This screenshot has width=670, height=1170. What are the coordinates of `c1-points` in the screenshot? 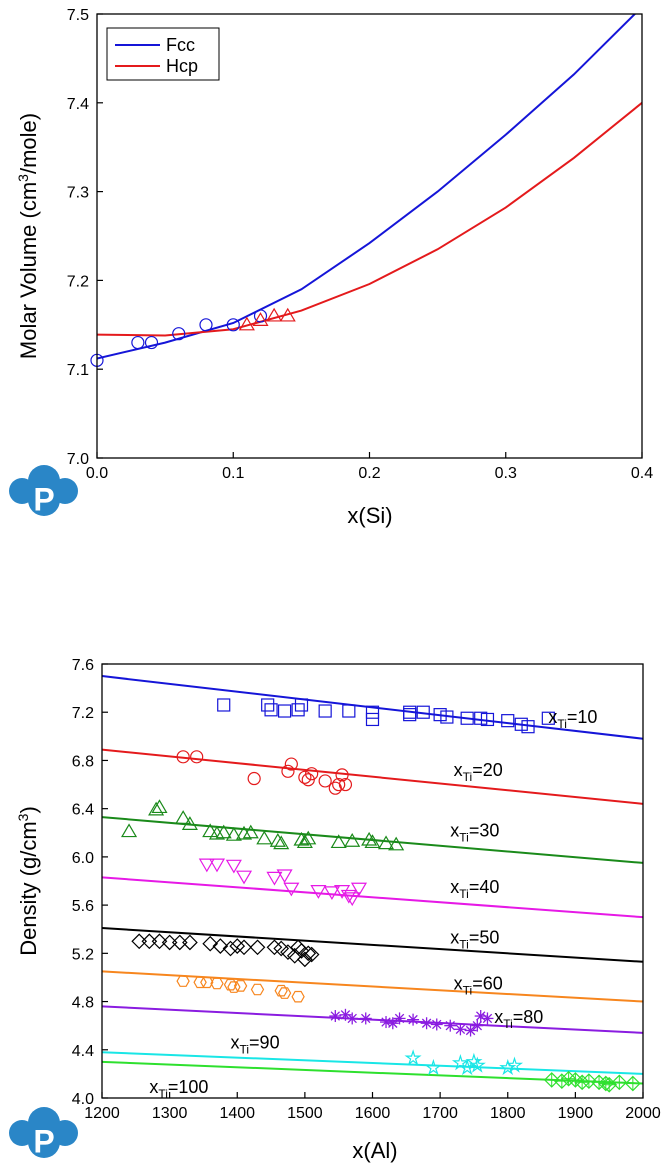 It's located at (193, 337).